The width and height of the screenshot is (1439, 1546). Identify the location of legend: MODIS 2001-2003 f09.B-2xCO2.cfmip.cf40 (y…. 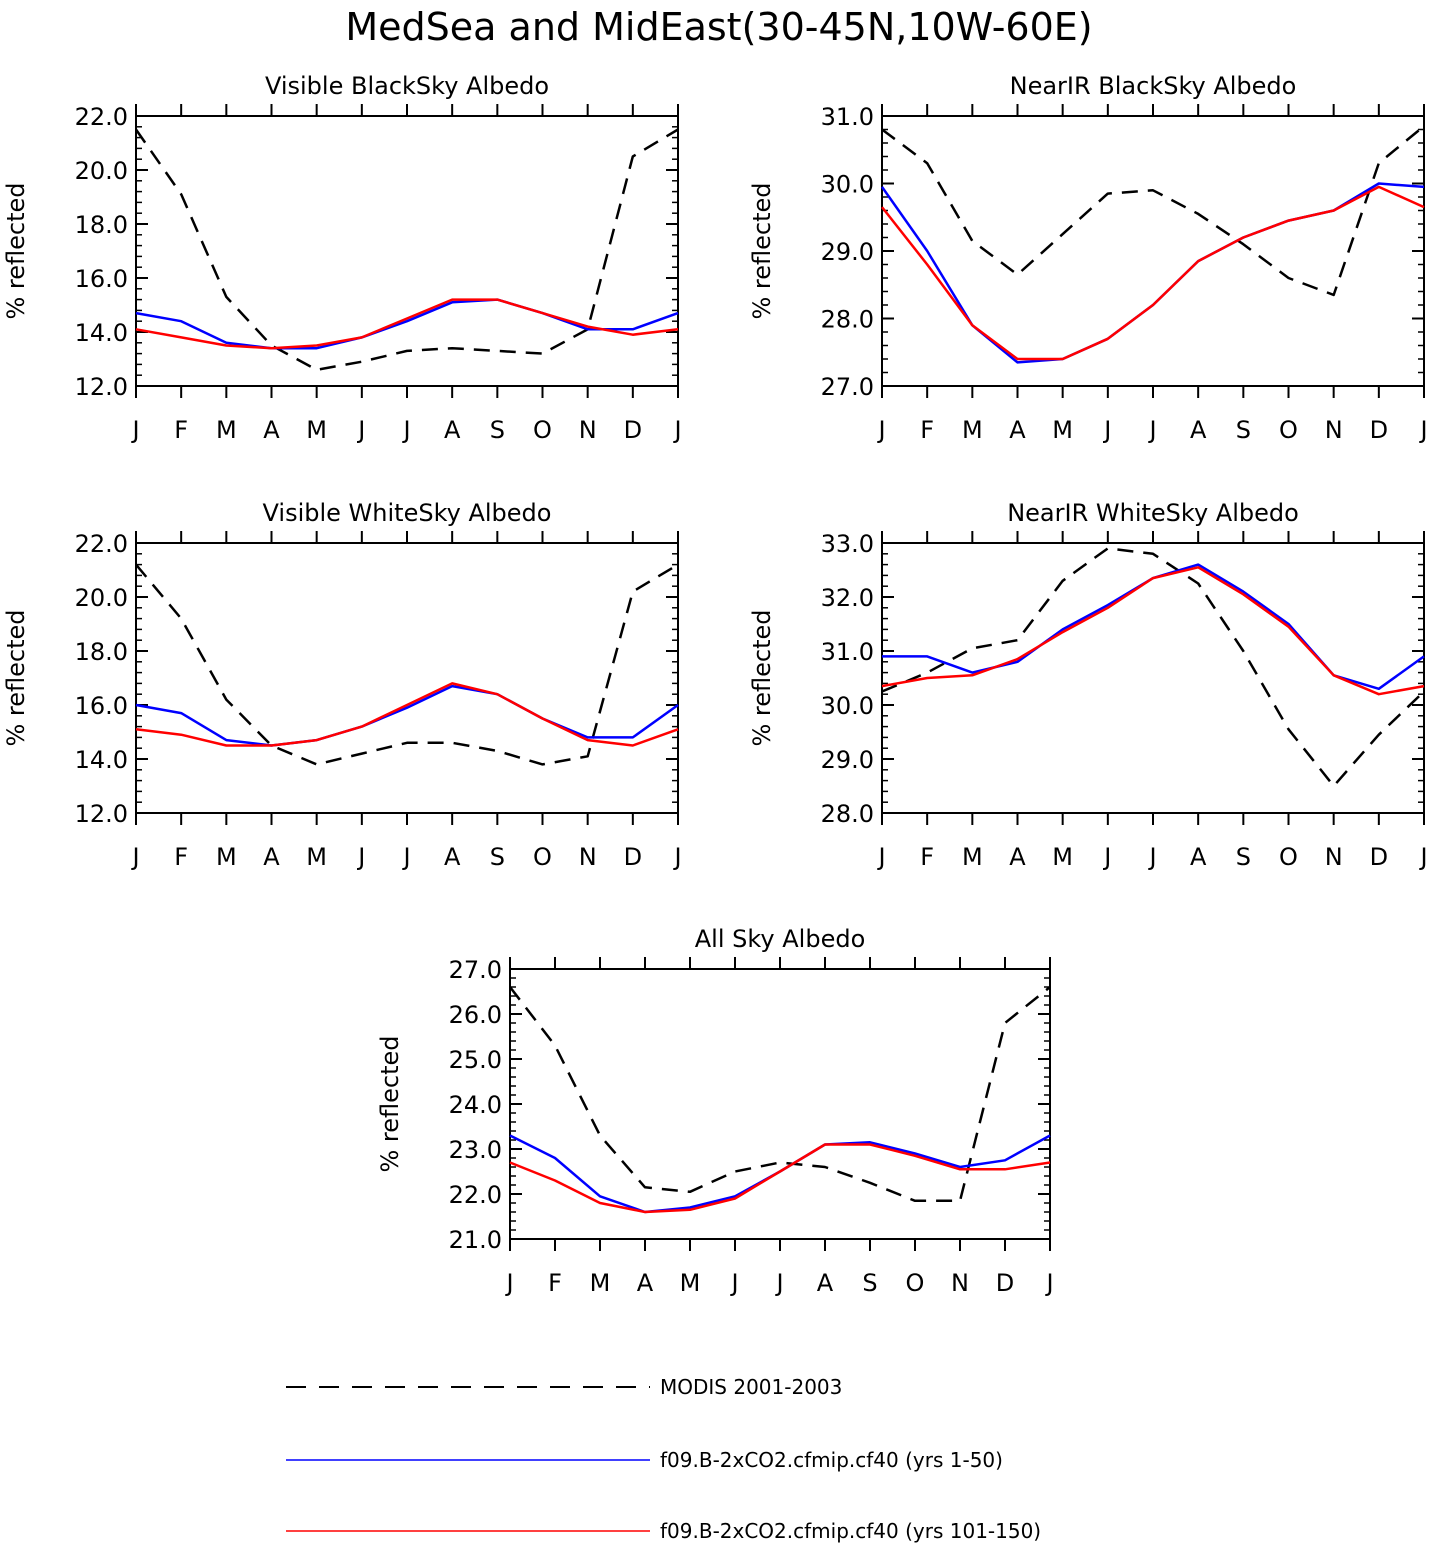
(663, 1459).